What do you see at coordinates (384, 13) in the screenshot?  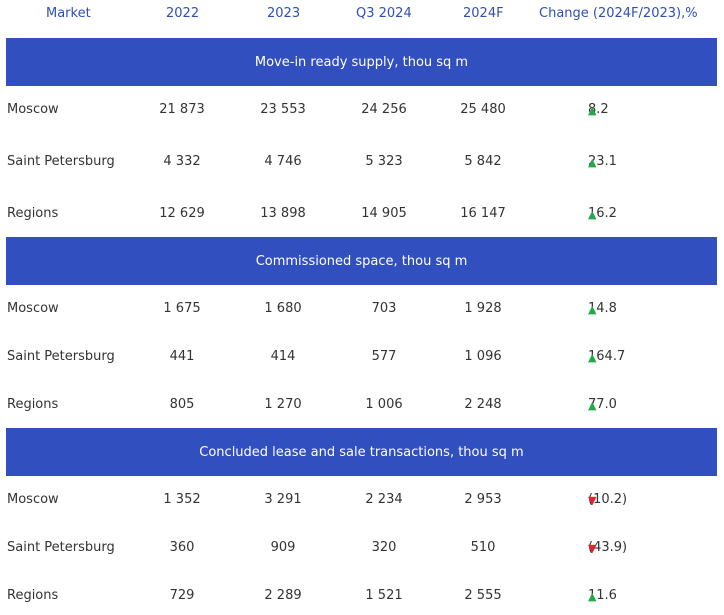 I see `header-q3-2024: Q3 2024` at bounding box center [384, 13].